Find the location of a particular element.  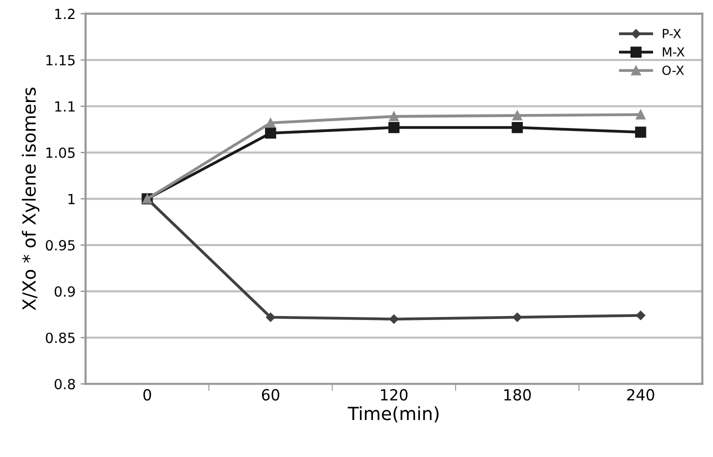

y-tick-label: 0.8 is located at coordinates (64, 384).